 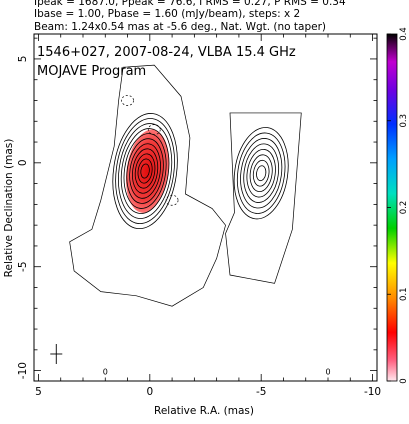 What do you see at coordinates (23, 162) in the screenshot?
I see `y-tick-label: 0` at bounding box center [23, 162].